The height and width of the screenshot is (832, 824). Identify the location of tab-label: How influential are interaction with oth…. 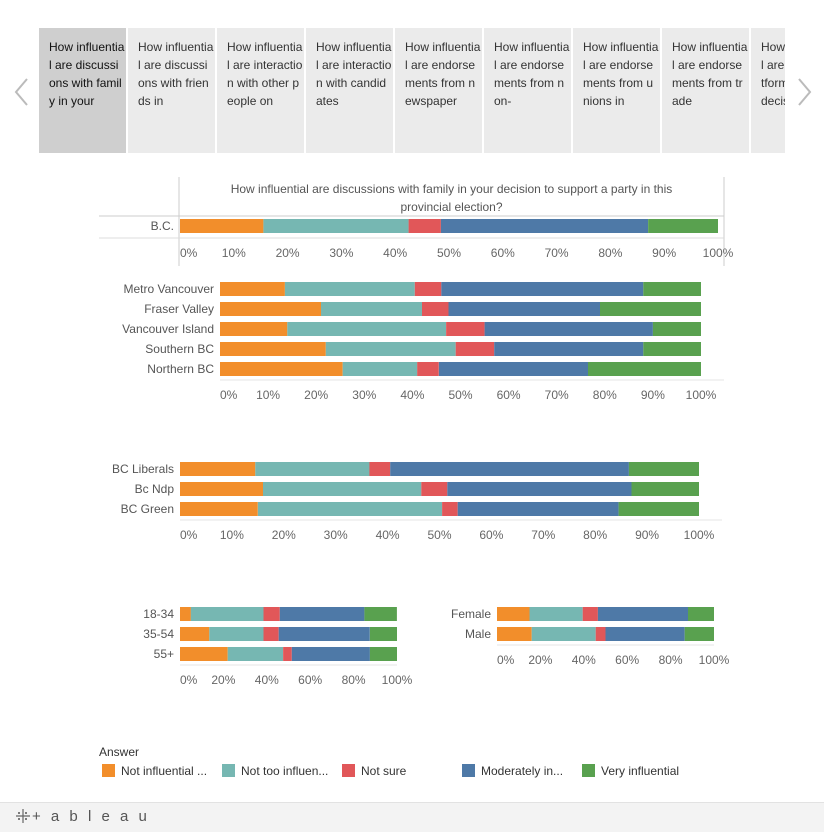
(265, 74).